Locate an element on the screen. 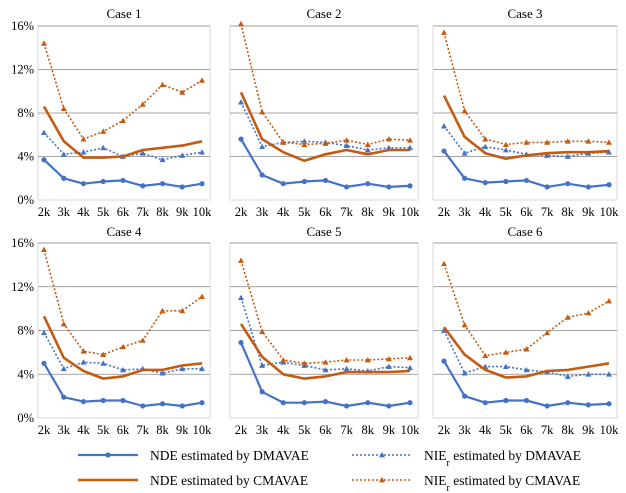 The width and height of the screenshot is (626, 493). x-tick-label: 7k is located at coordinates (346, 430).